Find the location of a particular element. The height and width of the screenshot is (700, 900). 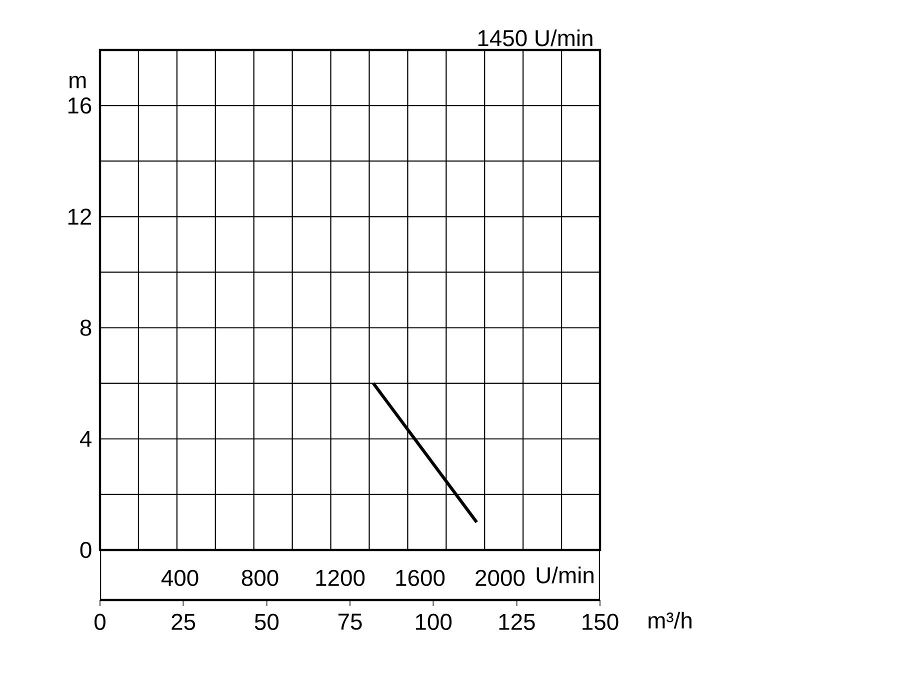

x2-tick-label: 1600 is located at coordinates (420, 578).